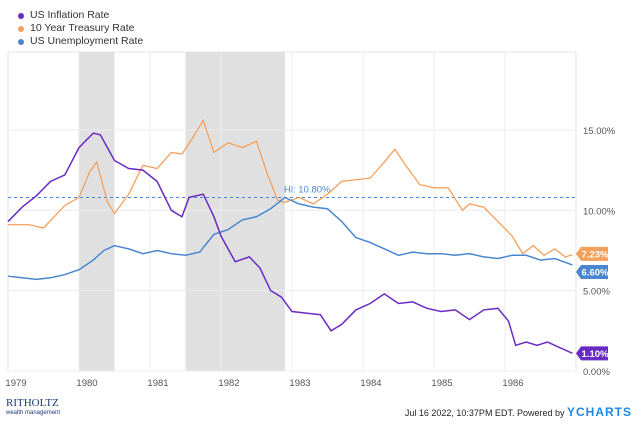 This screenshot has width=640, height=425. I want to click on x-tick-label: 1982, so click(228, 383).